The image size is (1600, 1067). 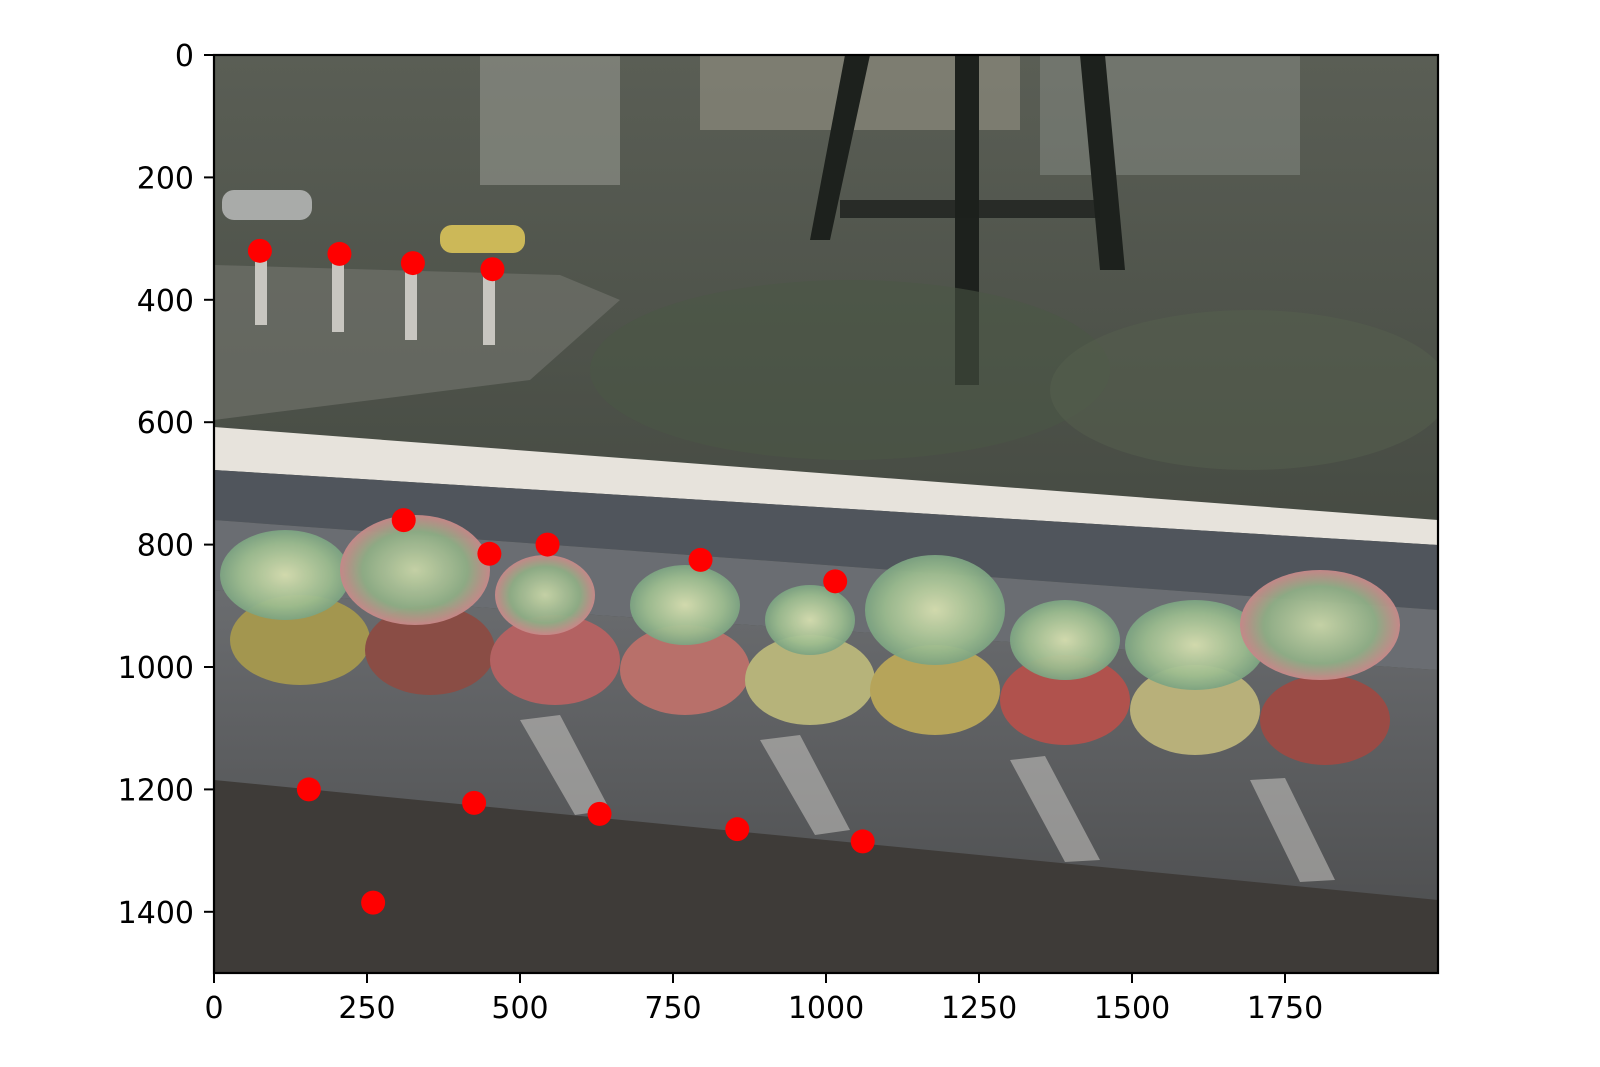 What do you see at coordinates (165, 301) in the screenshot?
I see `y-tick-label: 400` at bounding box center [165, 301].